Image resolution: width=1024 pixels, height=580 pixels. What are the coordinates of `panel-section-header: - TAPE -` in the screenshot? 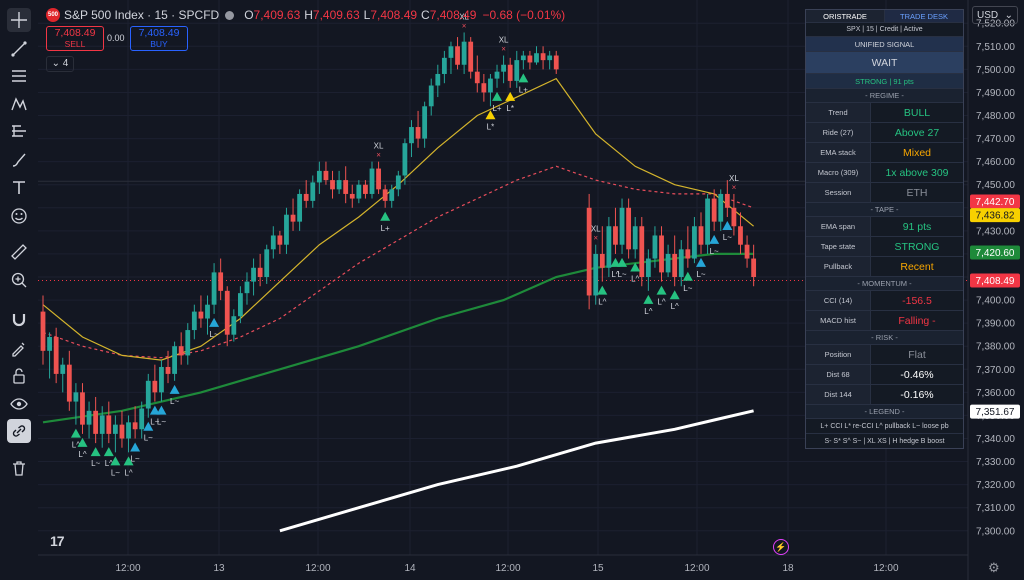 It's located at (884, 209).